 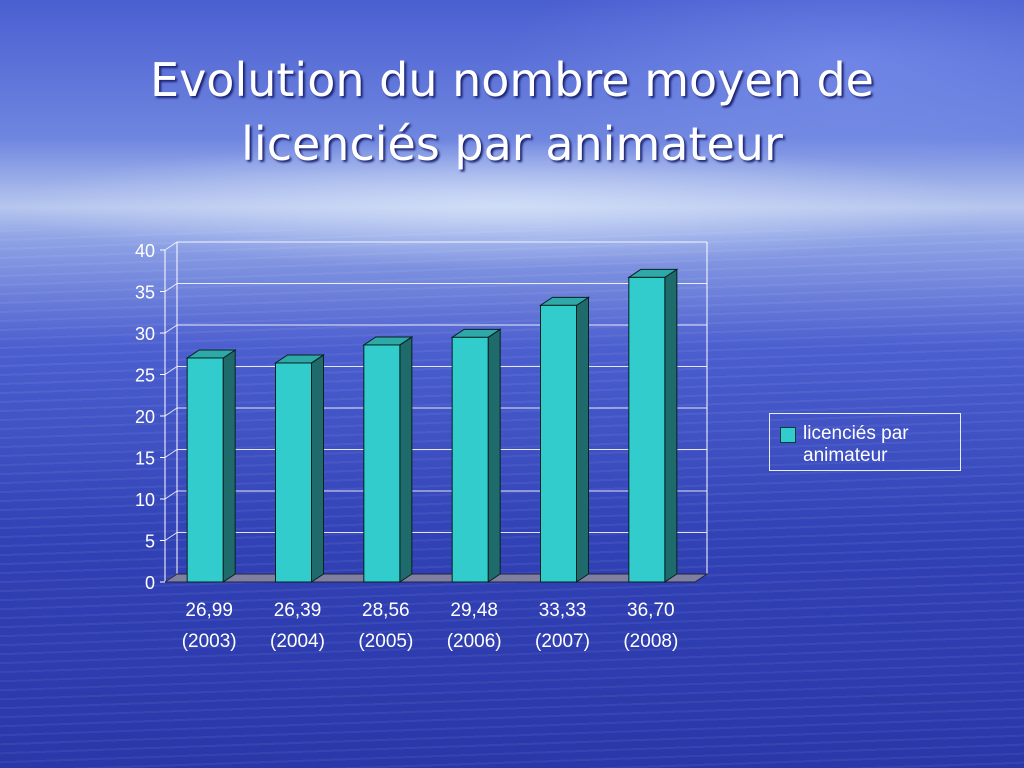 I want to click on y-tick-label: 0, so click(x=150, y=583).